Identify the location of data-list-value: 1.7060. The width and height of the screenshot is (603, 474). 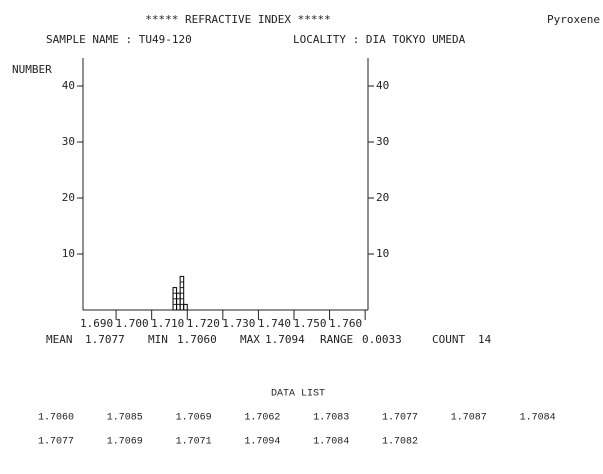
(56, 418).